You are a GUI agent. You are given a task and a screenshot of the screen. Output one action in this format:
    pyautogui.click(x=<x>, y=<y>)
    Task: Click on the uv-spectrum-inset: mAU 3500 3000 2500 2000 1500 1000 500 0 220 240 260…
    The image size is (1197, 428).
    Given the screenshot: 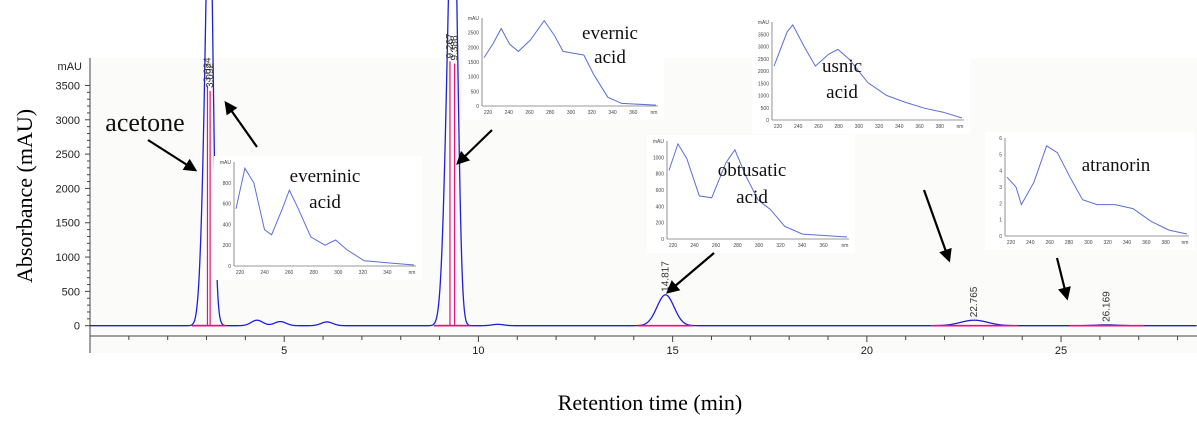 What is the action you would take?
    pyautogui.click(x=861, y=75)
    